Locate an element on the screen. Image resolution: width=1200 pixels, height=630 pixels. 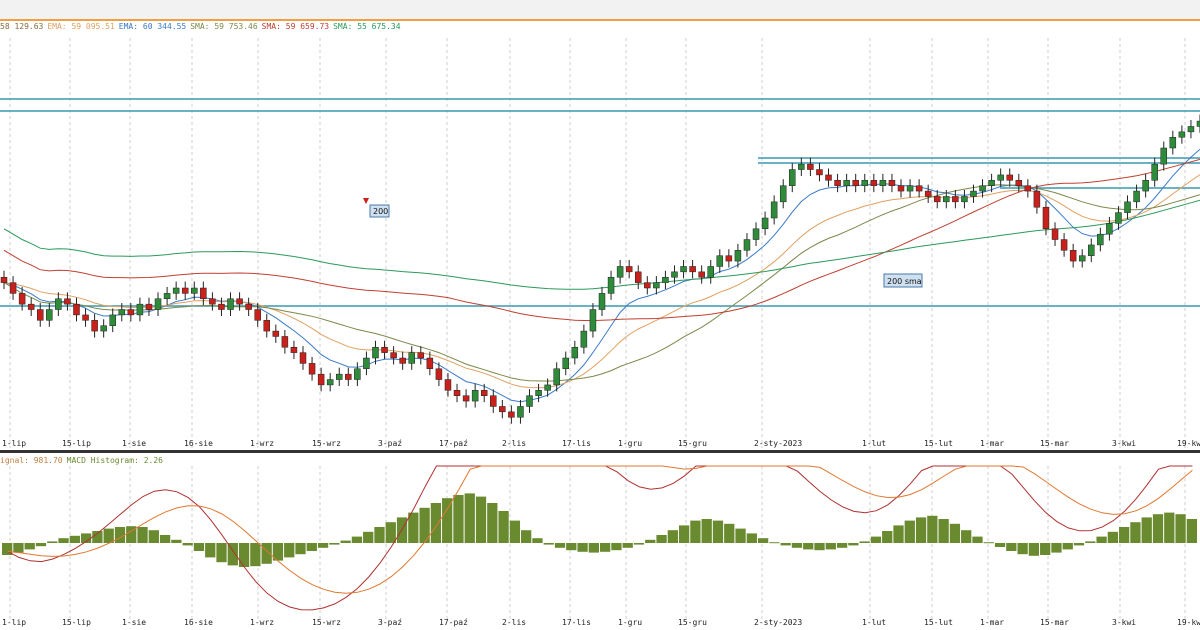
x-tick-label: 3-paź is located at coordinates (390, 443).